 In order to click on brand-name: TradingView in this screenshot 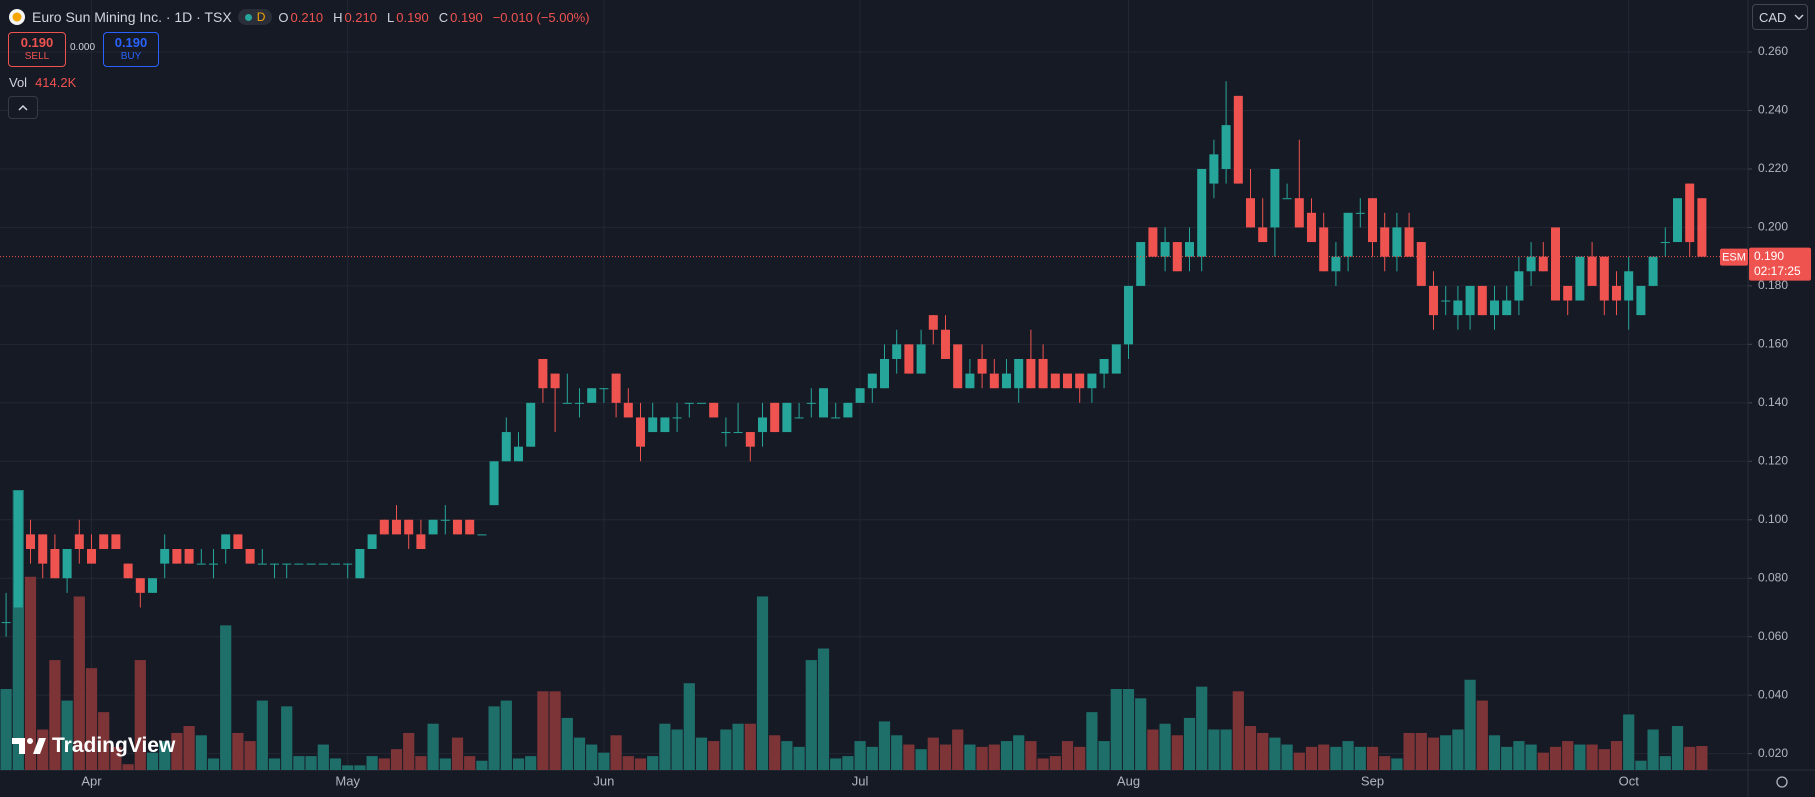, I will do `click(114, 745)`.